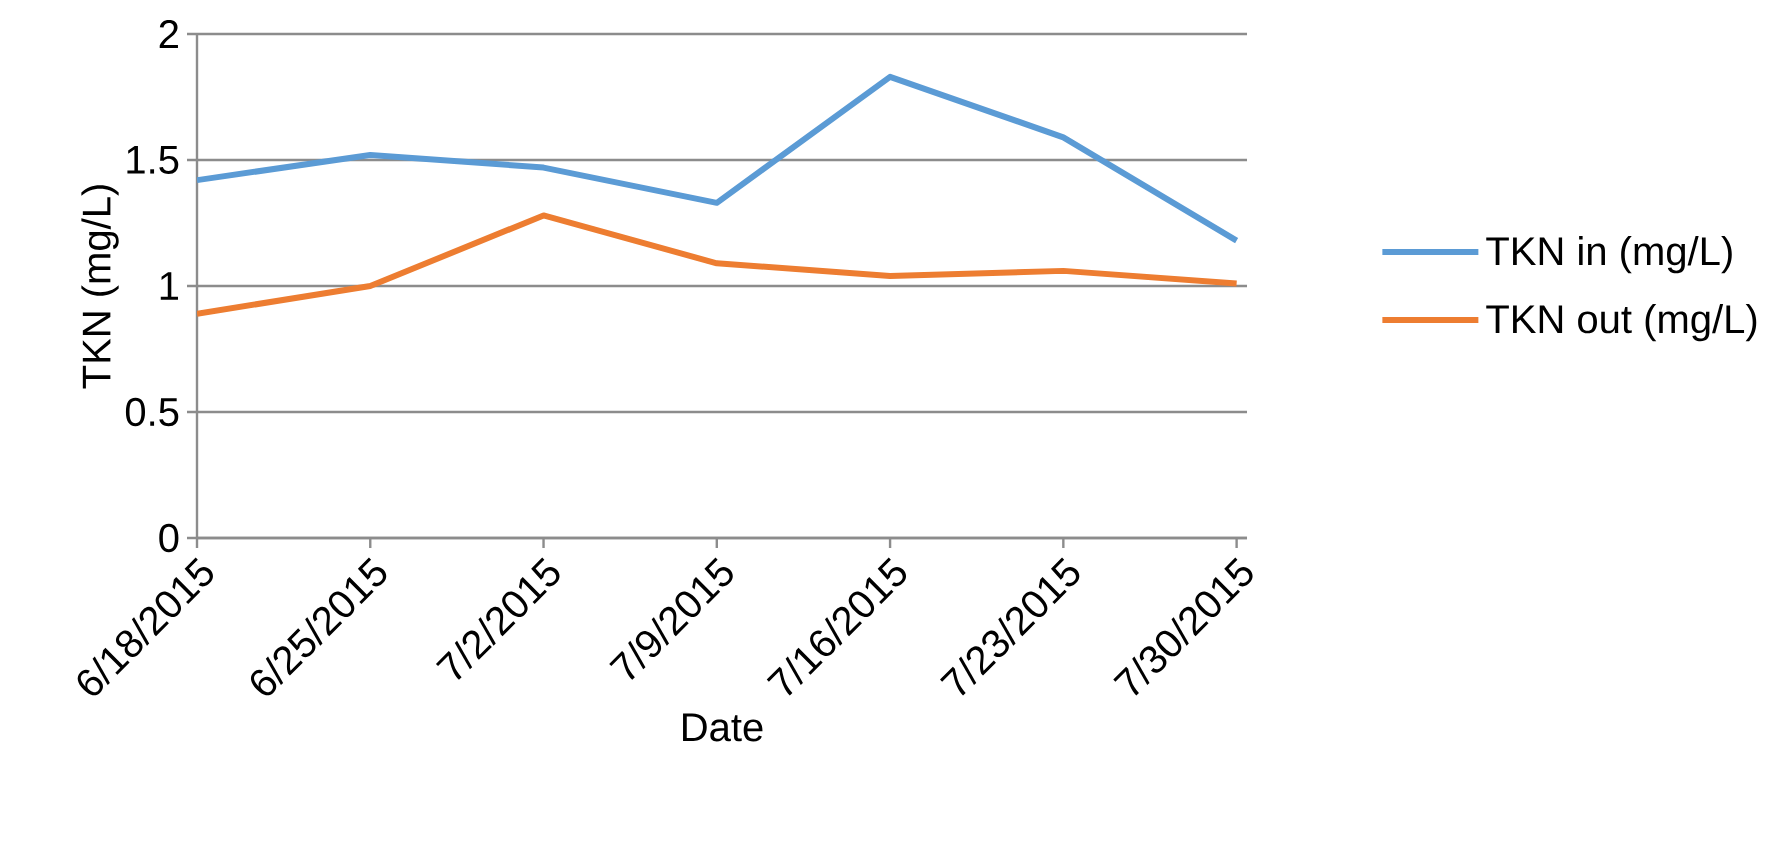  Describe the element at coordinates (100, 287) in the screenshot. I see `y-axis-title: TKN (mg/L)` at that location.